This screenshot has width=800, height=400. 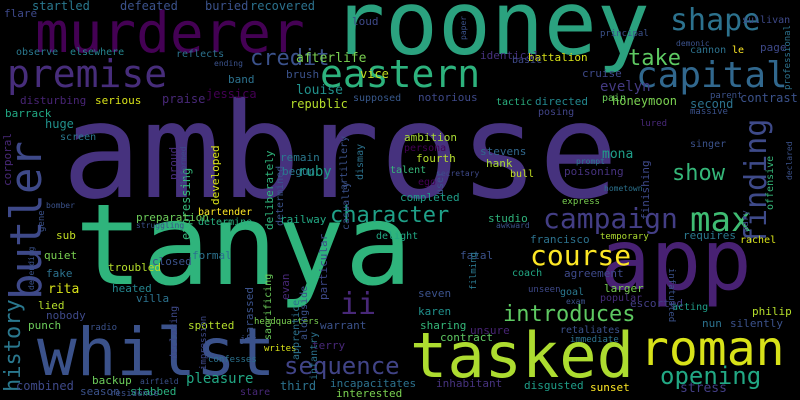 I want to click on word-temporary: temporary, so click(x=624, y=237).